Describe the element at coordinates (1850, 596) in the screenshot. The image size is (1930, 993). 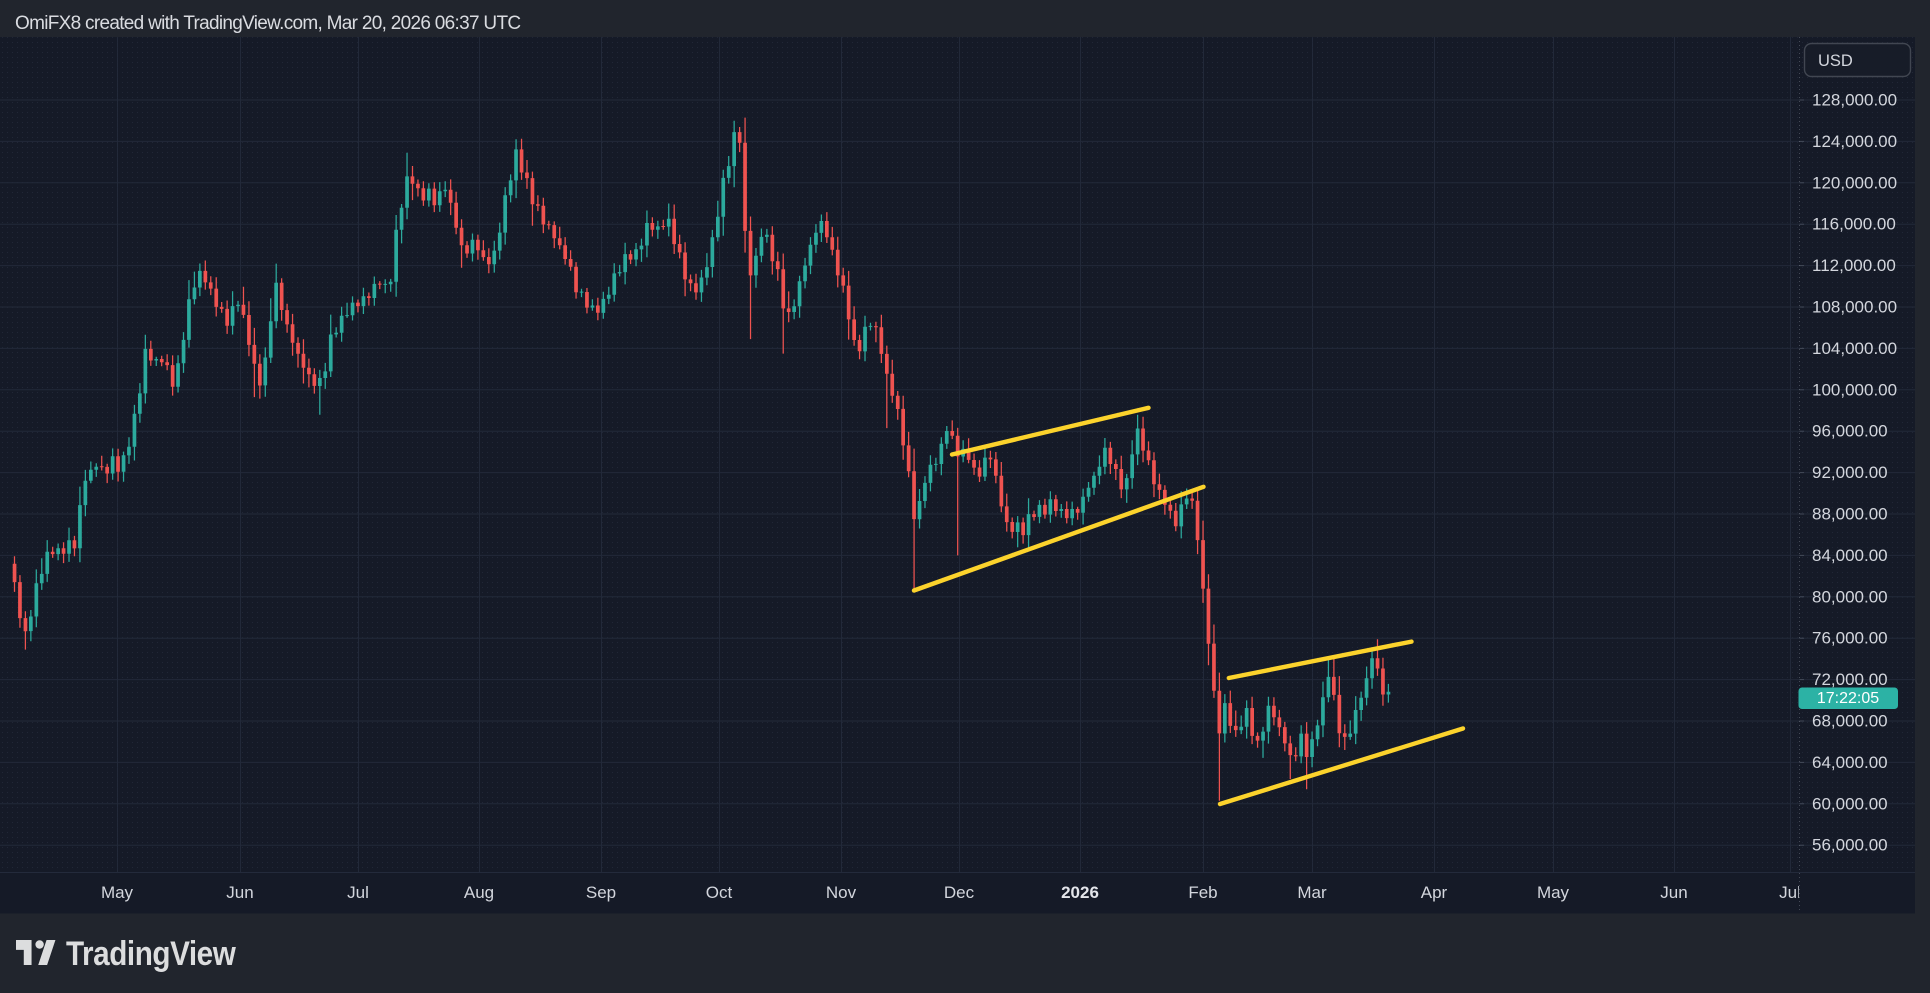
I see `svg-text: 80,000.00` at that location.